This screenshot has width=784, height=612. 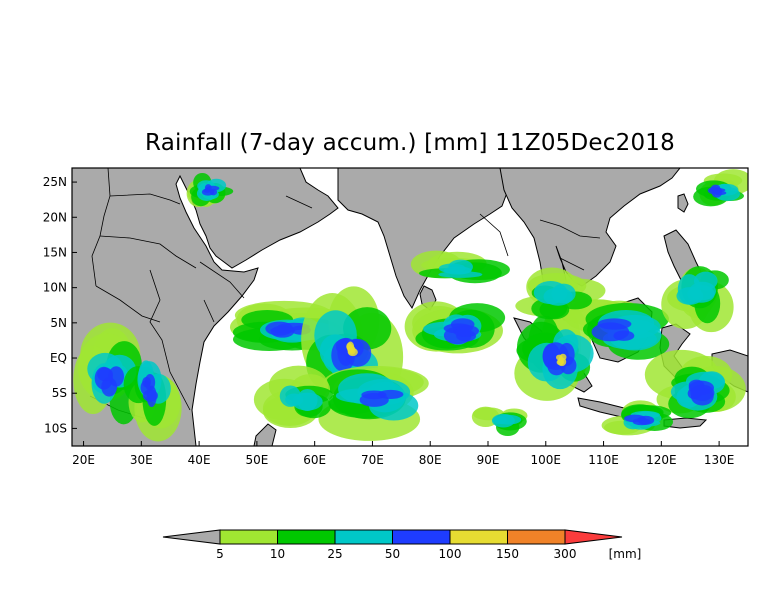 What do you see at coordinates (392, 554) in the screenshot?
I see `colorbar-label: 50` at bounding box center [392, 554].